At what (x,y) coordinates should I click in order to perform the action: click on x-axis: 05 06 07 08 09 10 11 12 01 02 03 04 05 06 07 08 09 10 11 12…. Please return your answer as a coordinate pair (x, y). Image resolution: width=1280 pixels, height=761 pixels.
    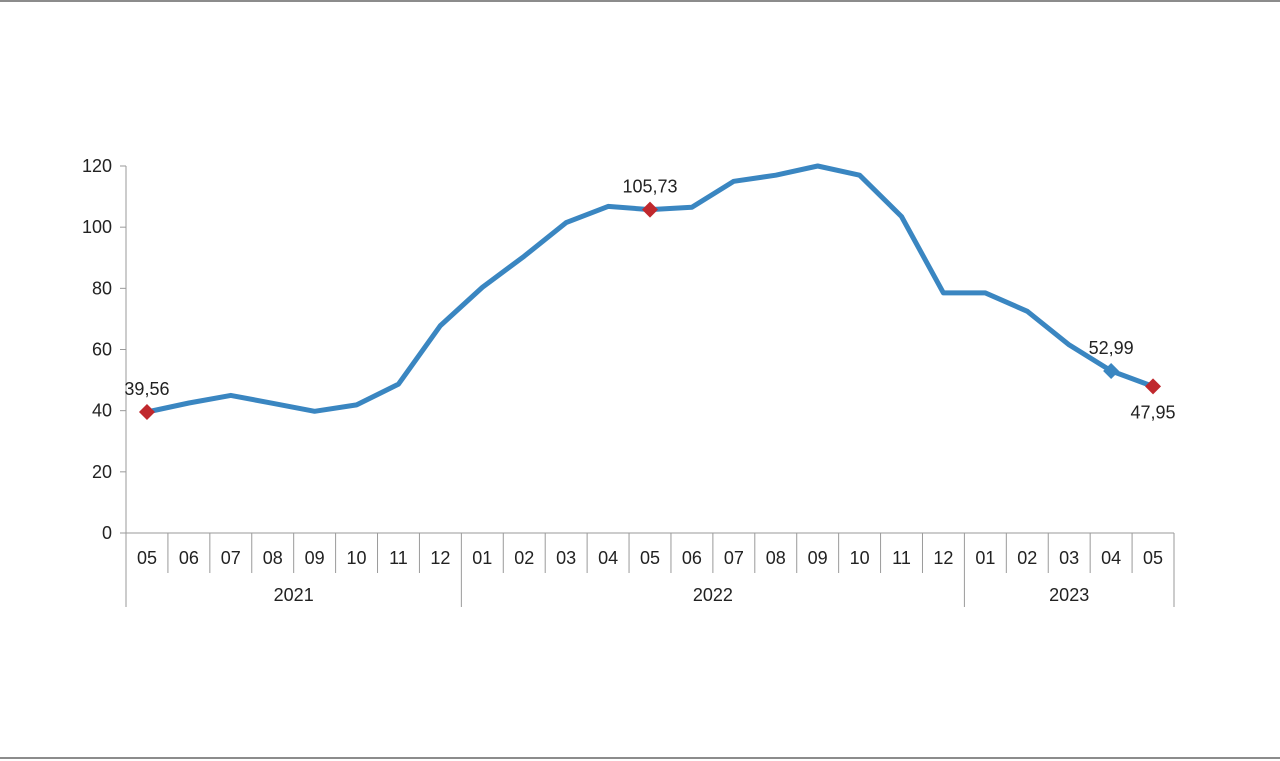
    Looking at the image, I should click on (650, 569).